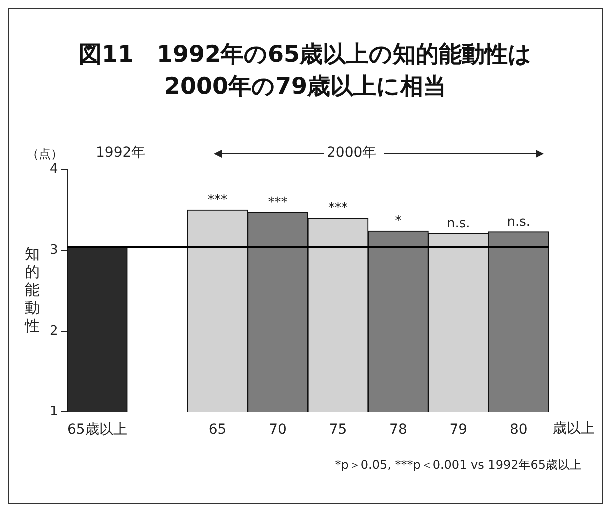  What do you see at coordinates (459, 430) in the screenshot?
I see `x-tick-label: 79` at bounding box center [459, 430].